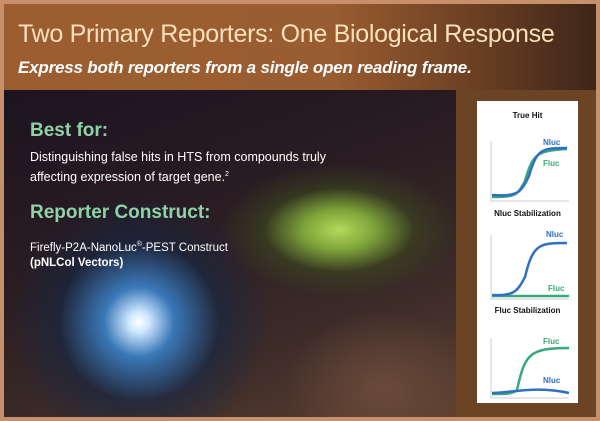 The width and height of the screenshot is (600, 421). Describe the element at coordinates (120, 212) in the screenshot. I see `reporter-construct-heading: Reporter Construct:` at that location.